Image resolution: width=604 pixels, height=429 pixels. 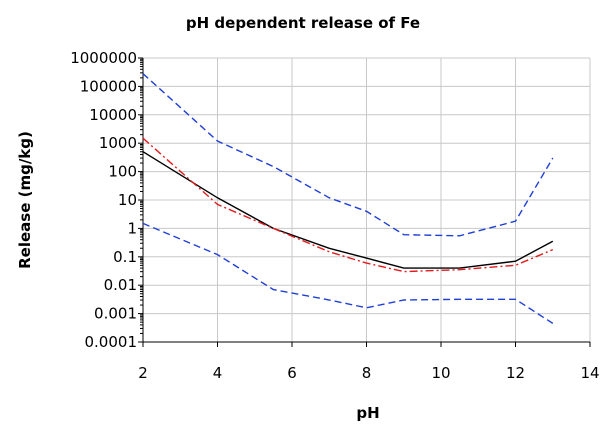 I want to click on y-axis-label: Release (mg/kg), so click(x=25, y=200).